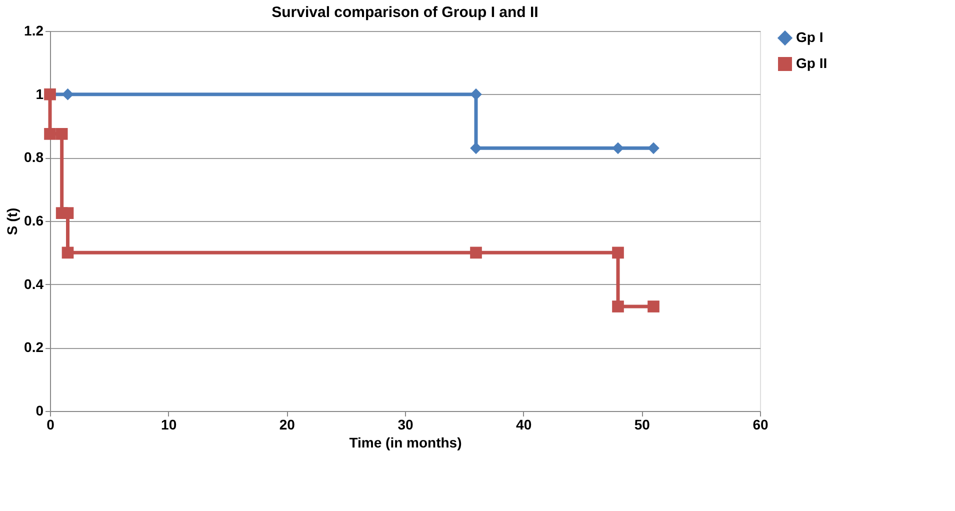 This screenshot has height=511, width=955. What do you see at coordinates (34, 30) in the screenshot?
I see `y-tick-label: 1.2` at bounding box center [34, 30].